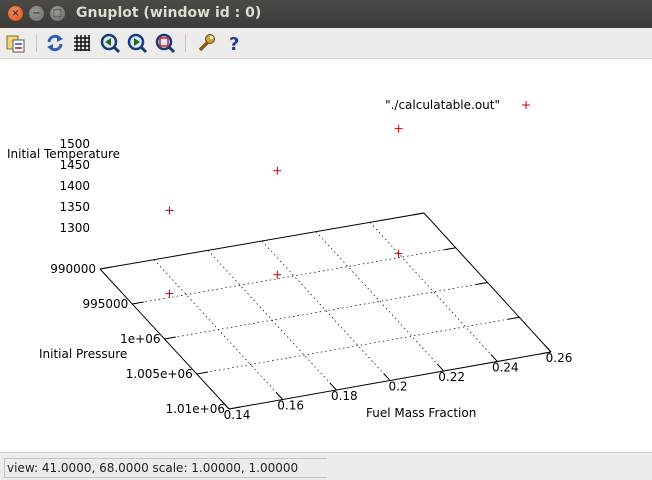 Image resolution: width=652 pixels, height=480 pixels. What do you see at coordinates (421, 413) in the screenshot?
I see `x-axis-label: Fuel Mass Fraction` at bounding box center [421, 413].